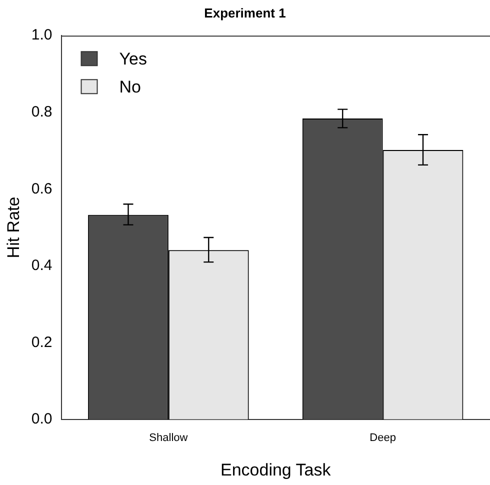 Image resolution: width=490 pixels, height=485 pixels. I want to click on x-axis-title: Encoding Task, so click(276, 470).